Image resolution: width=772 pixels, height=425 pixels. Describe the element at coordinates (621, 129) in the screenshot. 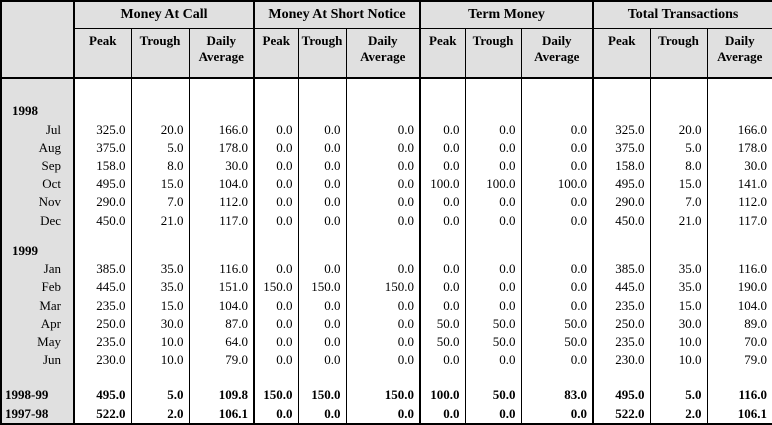

I see `data-cell: 325.0` at that location.